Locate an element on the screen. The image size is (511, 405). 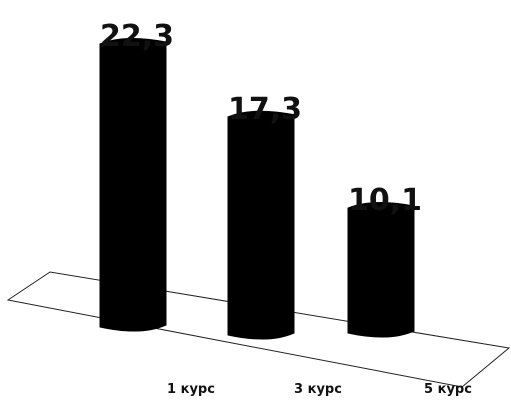
value-label-2: 17,3 is located at coordinates (265, 109).